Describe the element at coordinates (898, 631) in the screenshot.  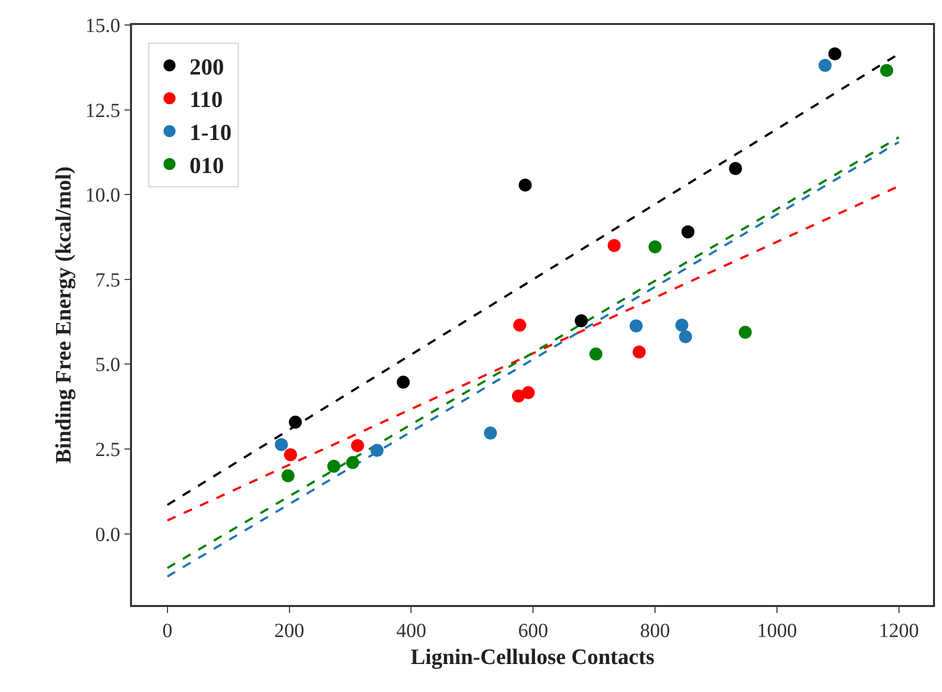
I see `x-tick-label: 1200` at that location.